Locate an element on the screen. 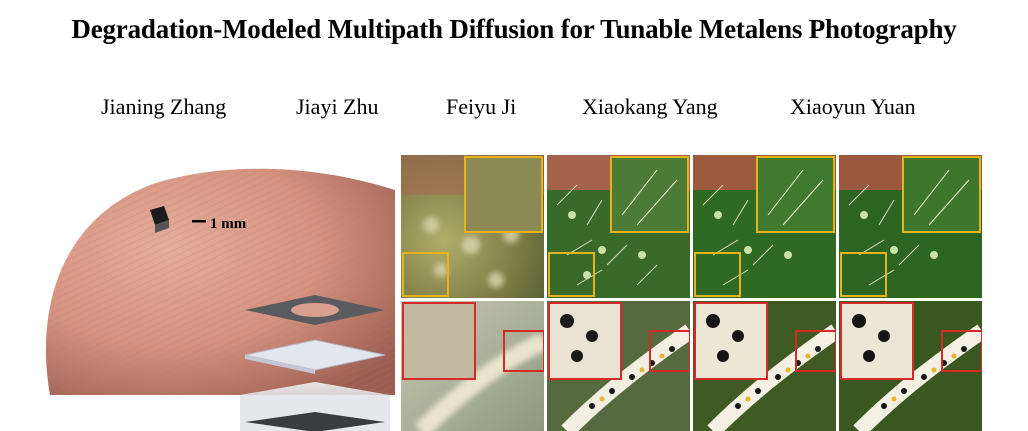 This screenshot has height=431, width=1028. author-name: Jiayi Zhu is located at coordinates (337, 106).